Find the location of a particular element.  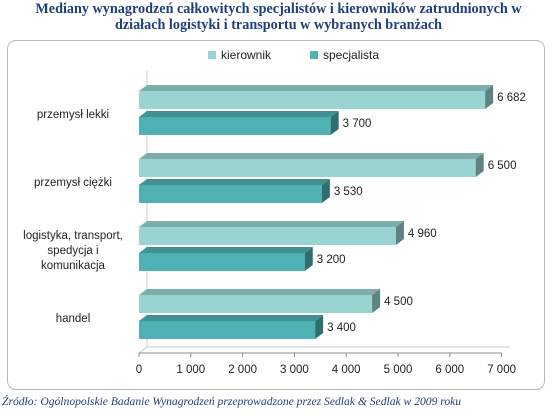

bar-kierownik-0-top is located at coordinates (316, 88).